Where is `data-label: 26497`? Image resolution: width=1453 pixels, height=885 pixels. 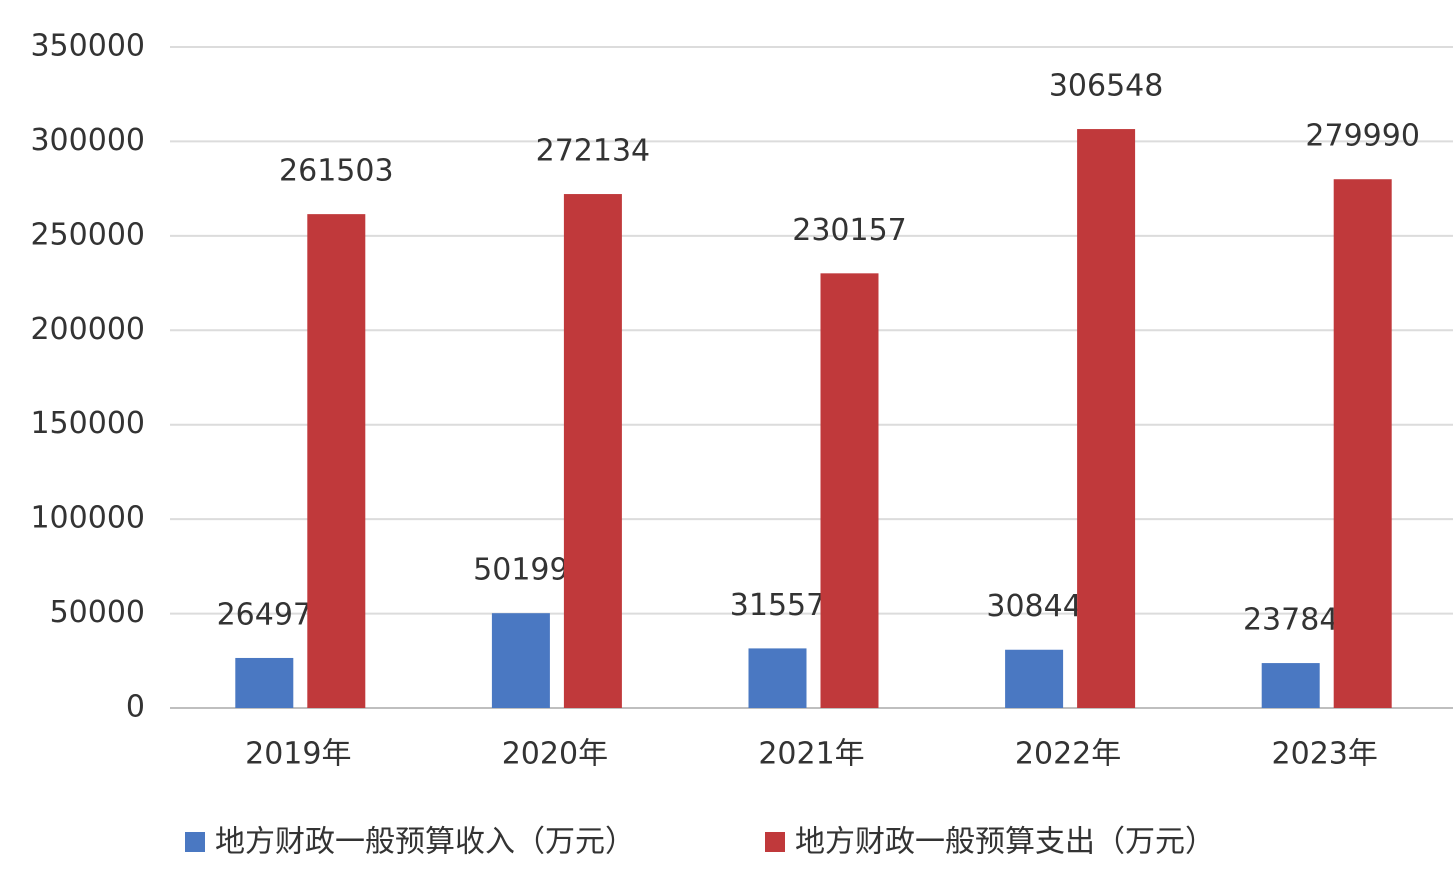 data-label: 26497 is located at coordinates (264, 614).